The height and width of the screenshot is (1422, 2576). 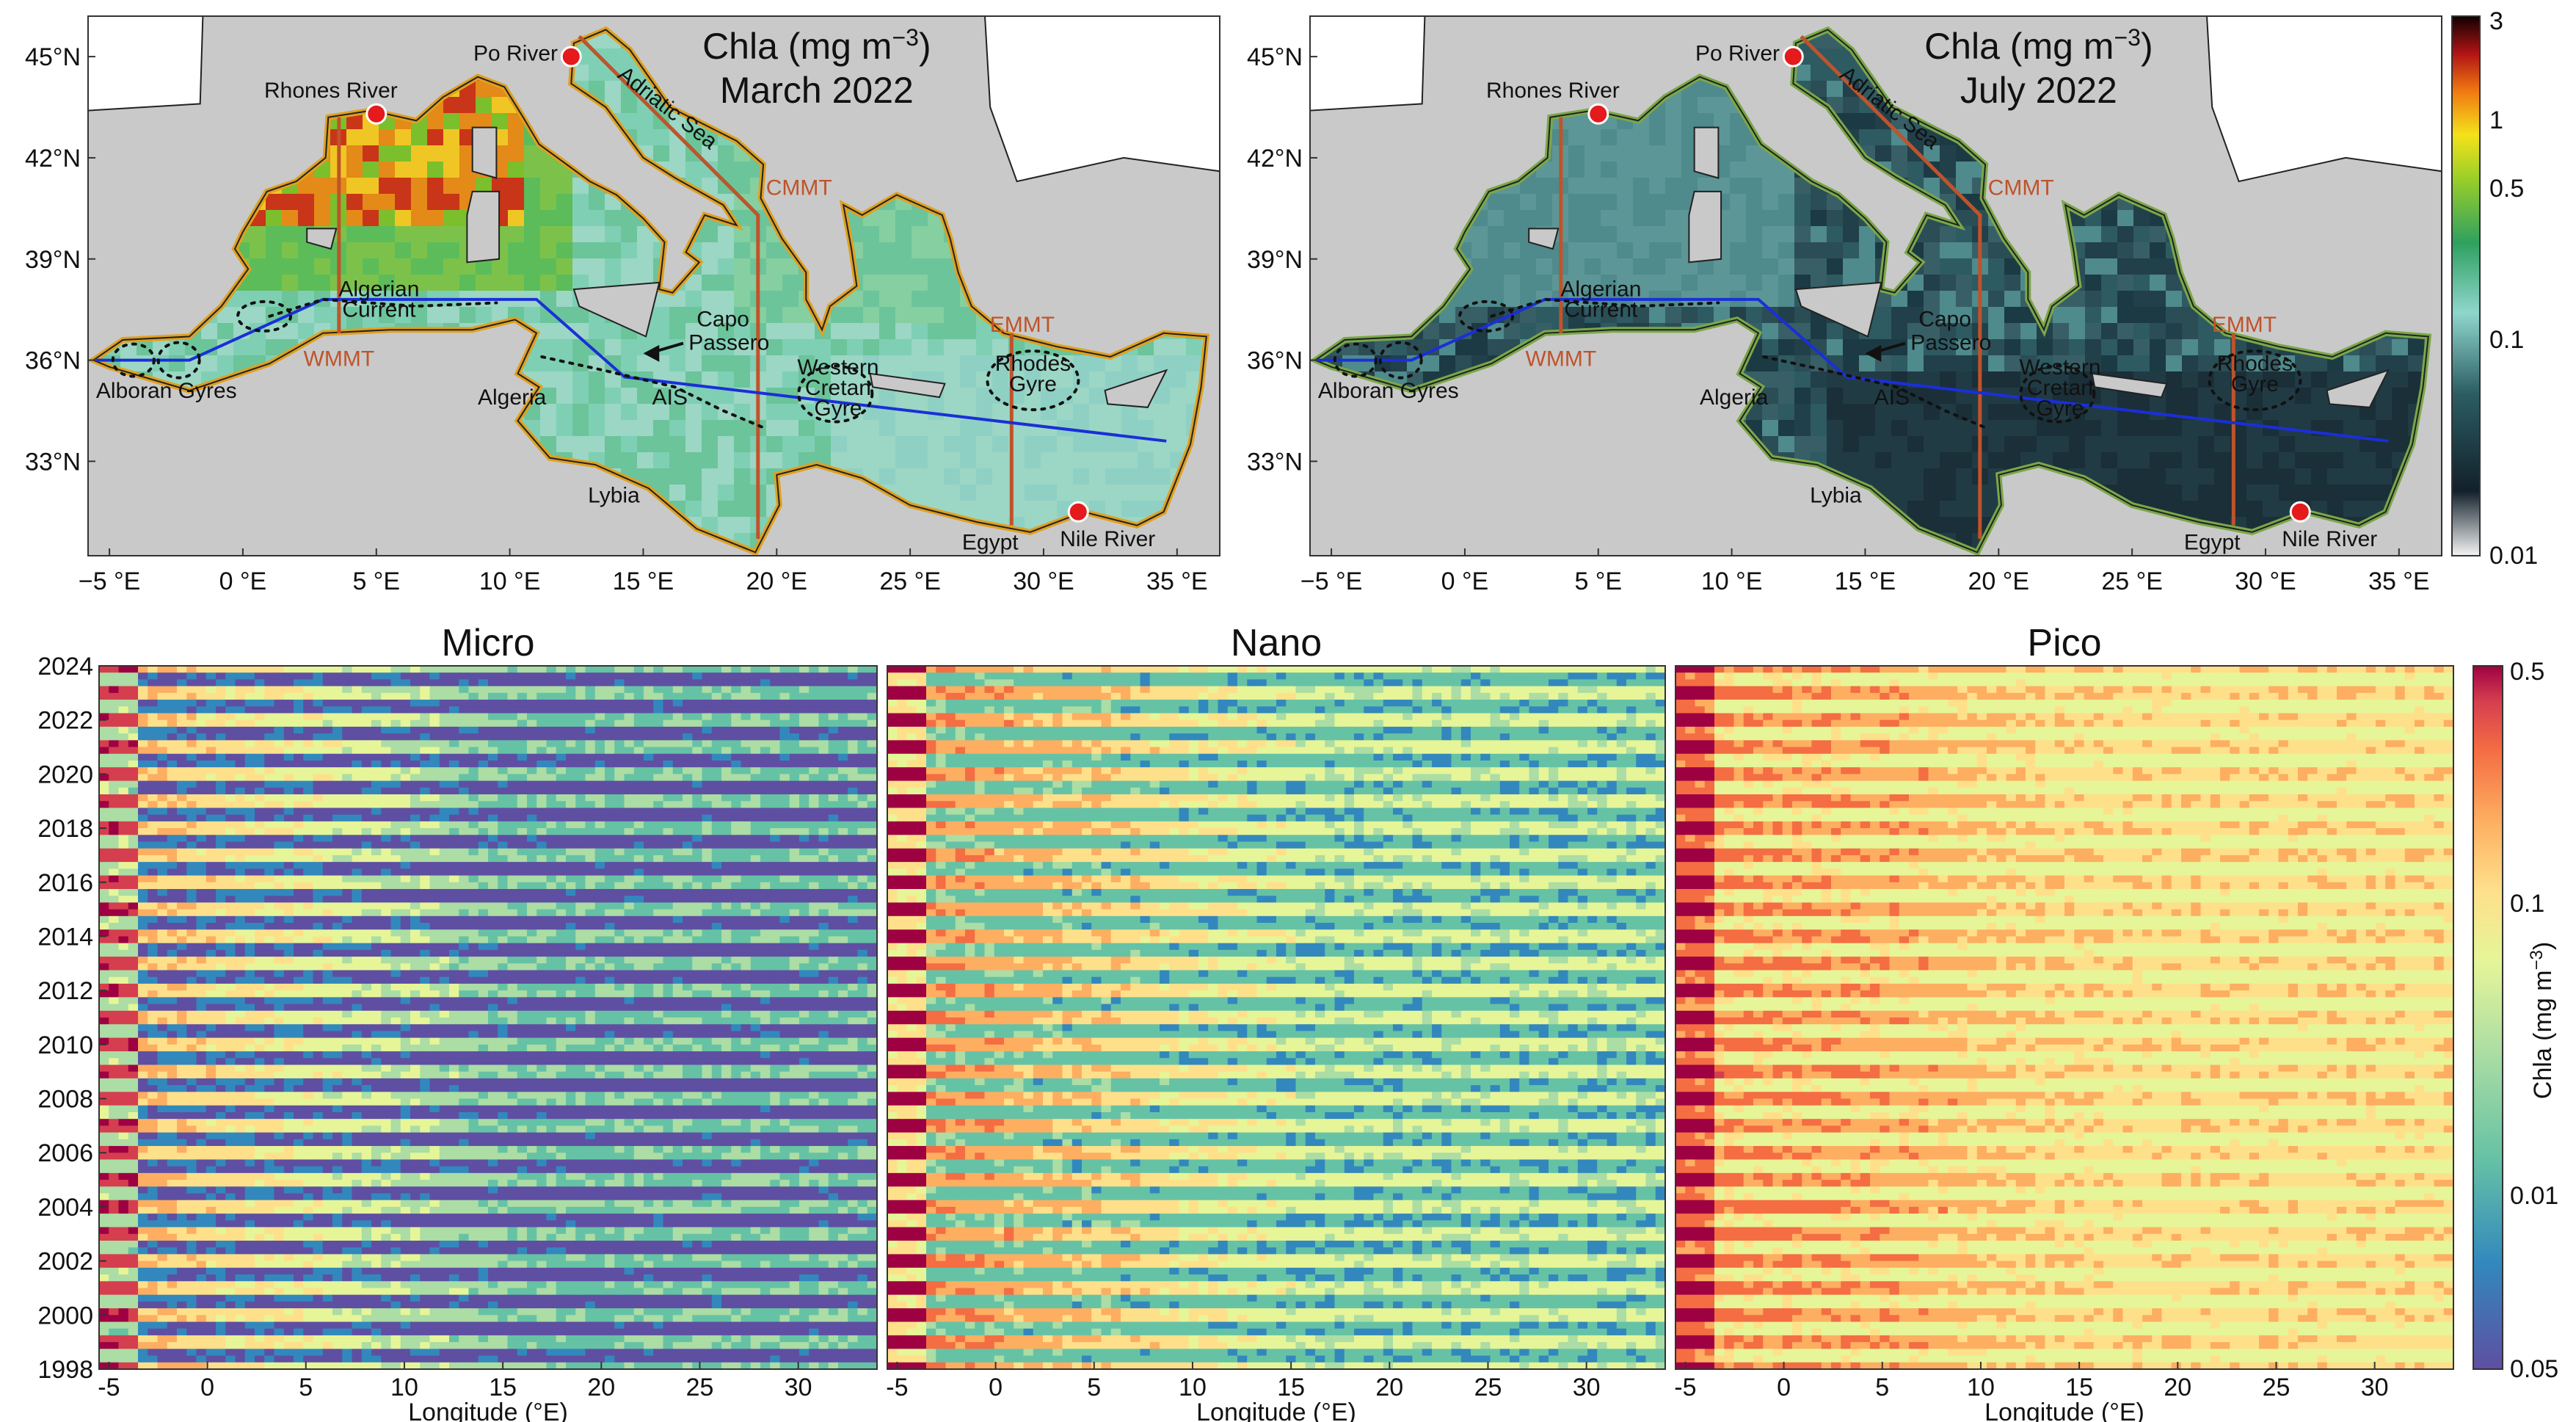 What do you see at coordinates (643, 581) in the screenshot?
I see `map-x-tick-label: 15 °E` at bounding box center [643, 581].